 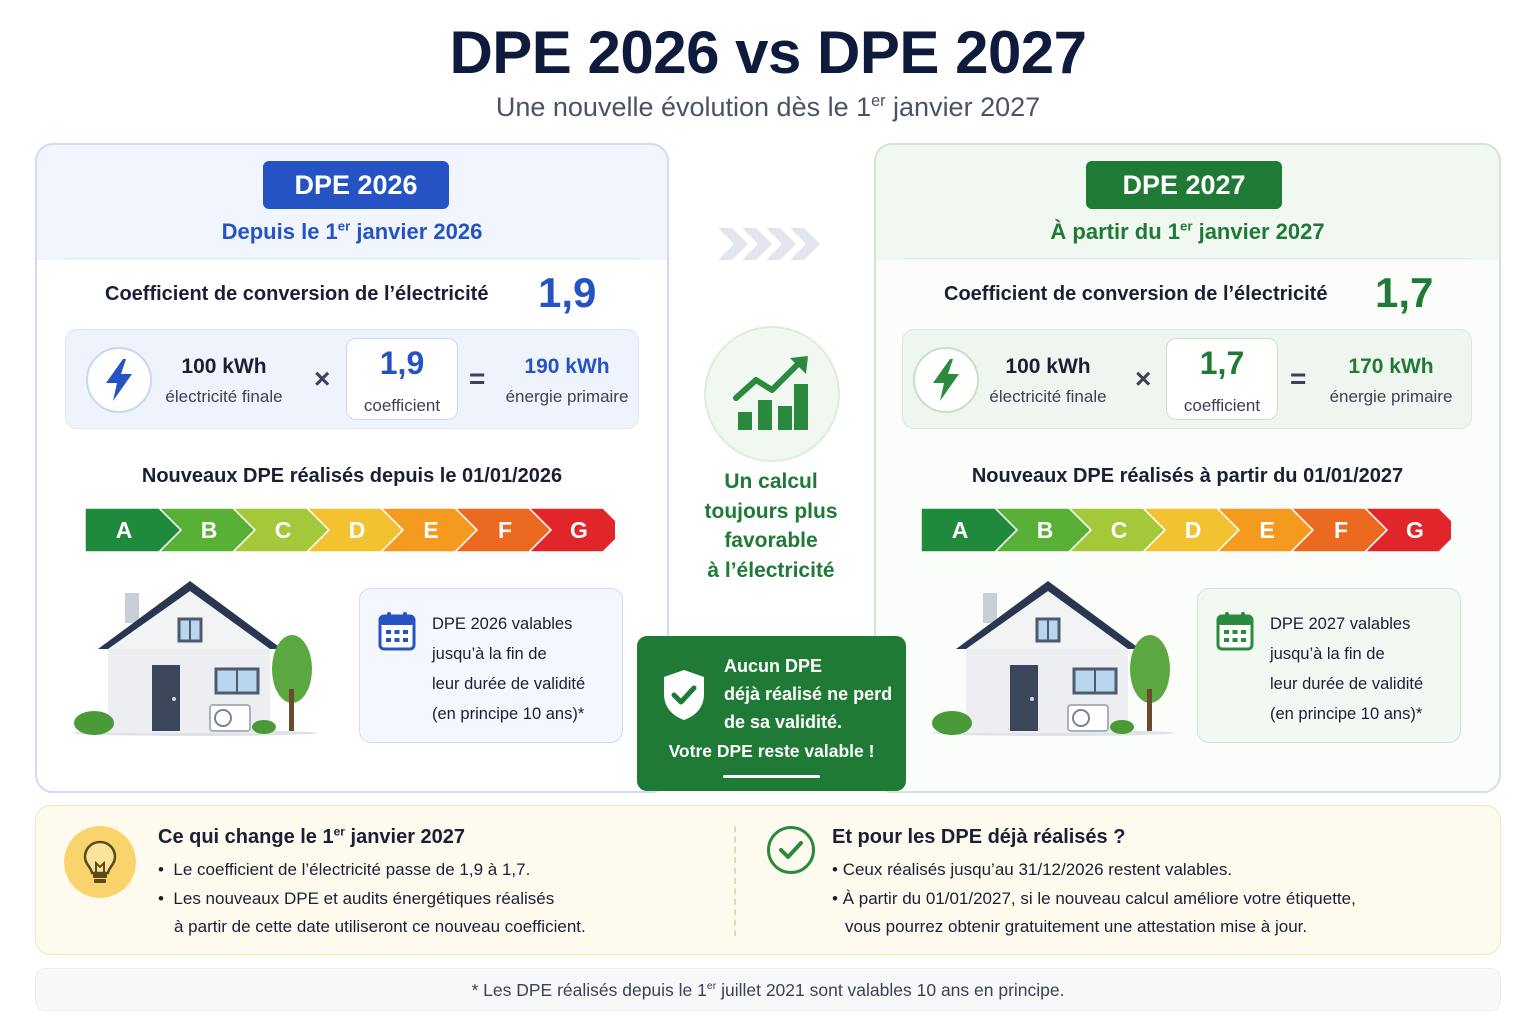 What do you see at coordinates (567, 292) in the screenshot?
I see `coef-value: 1,9` at bounding box center [567, 292].